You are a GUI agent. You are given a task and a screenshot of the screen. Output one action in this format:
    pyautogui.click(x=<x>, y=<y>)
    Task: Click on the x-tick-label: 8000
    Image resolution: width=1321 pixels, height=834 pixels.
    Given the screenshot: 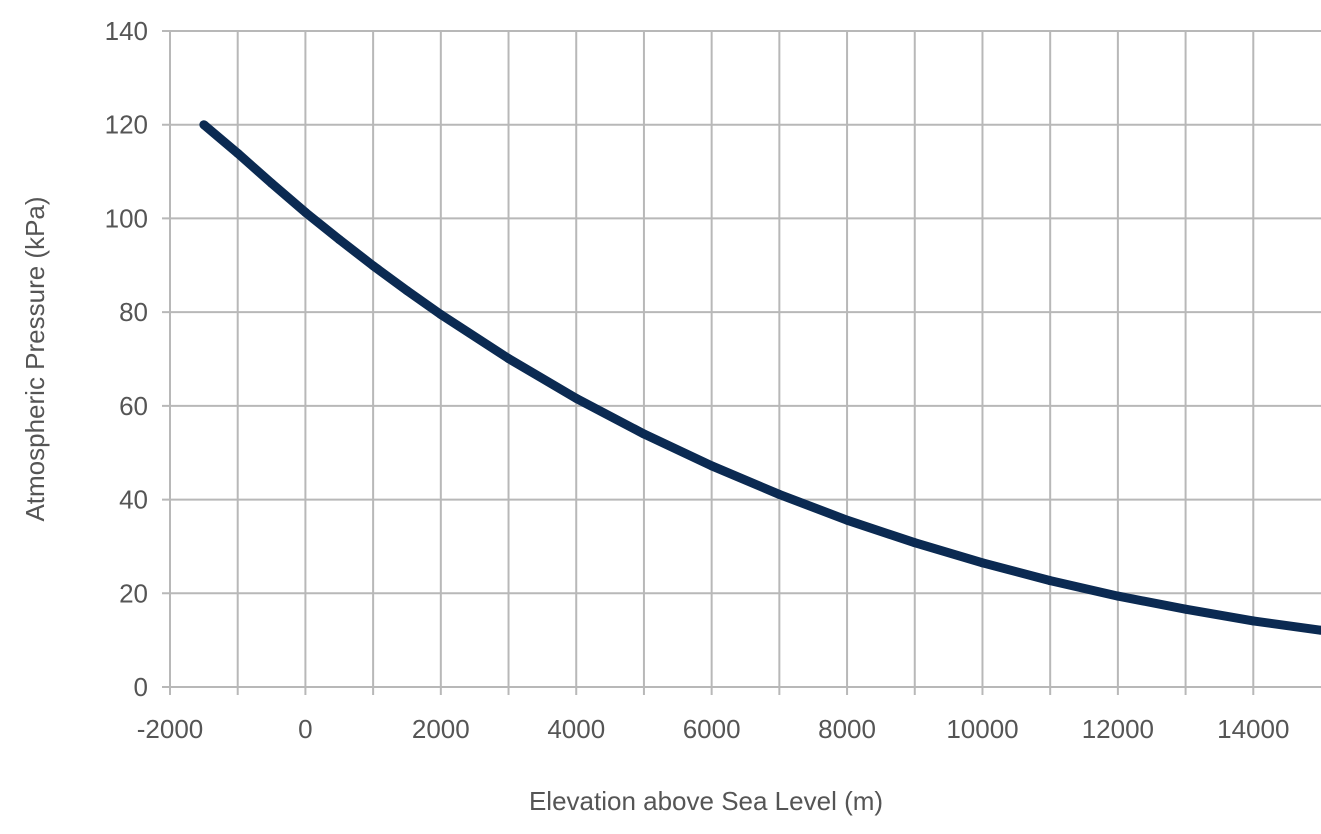 What is the action you would take?
    pyautogui.click(x=847, y=729)
    